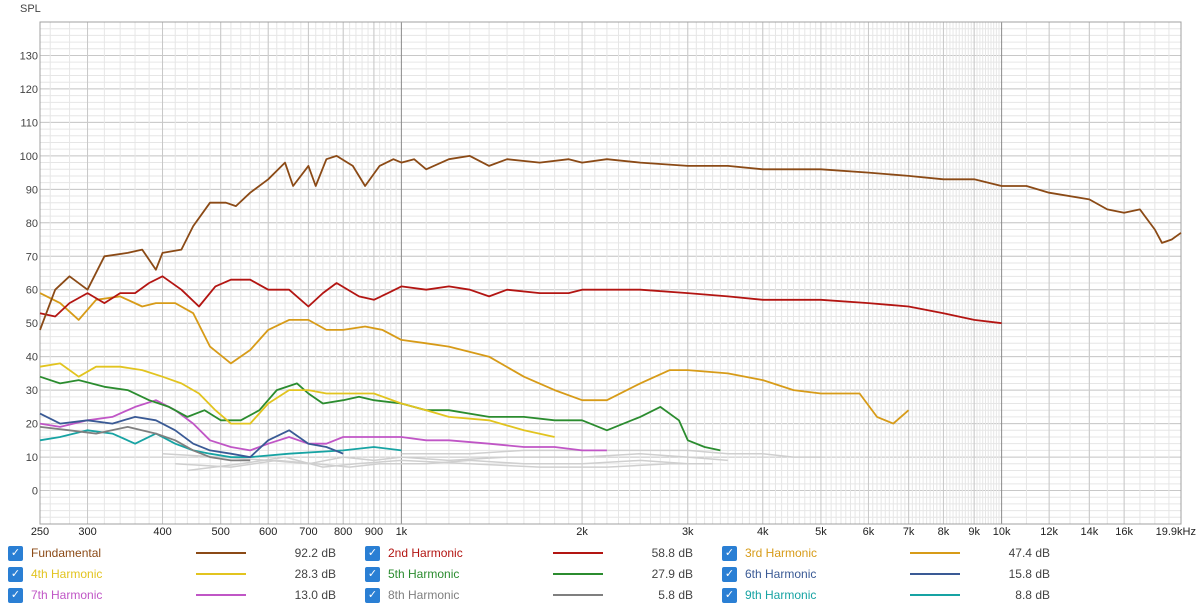  I want to click on legend-label: 3rd Harmonic, so click(781, 553).